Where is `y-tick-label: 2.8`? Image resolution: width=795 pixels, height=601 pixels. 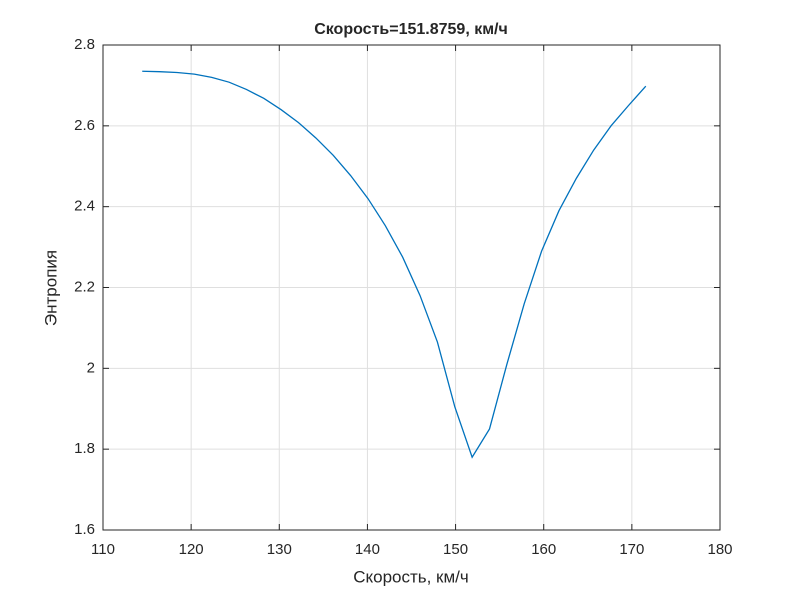
y-tick-label: 2.8 is located at coordinates (84, 44).